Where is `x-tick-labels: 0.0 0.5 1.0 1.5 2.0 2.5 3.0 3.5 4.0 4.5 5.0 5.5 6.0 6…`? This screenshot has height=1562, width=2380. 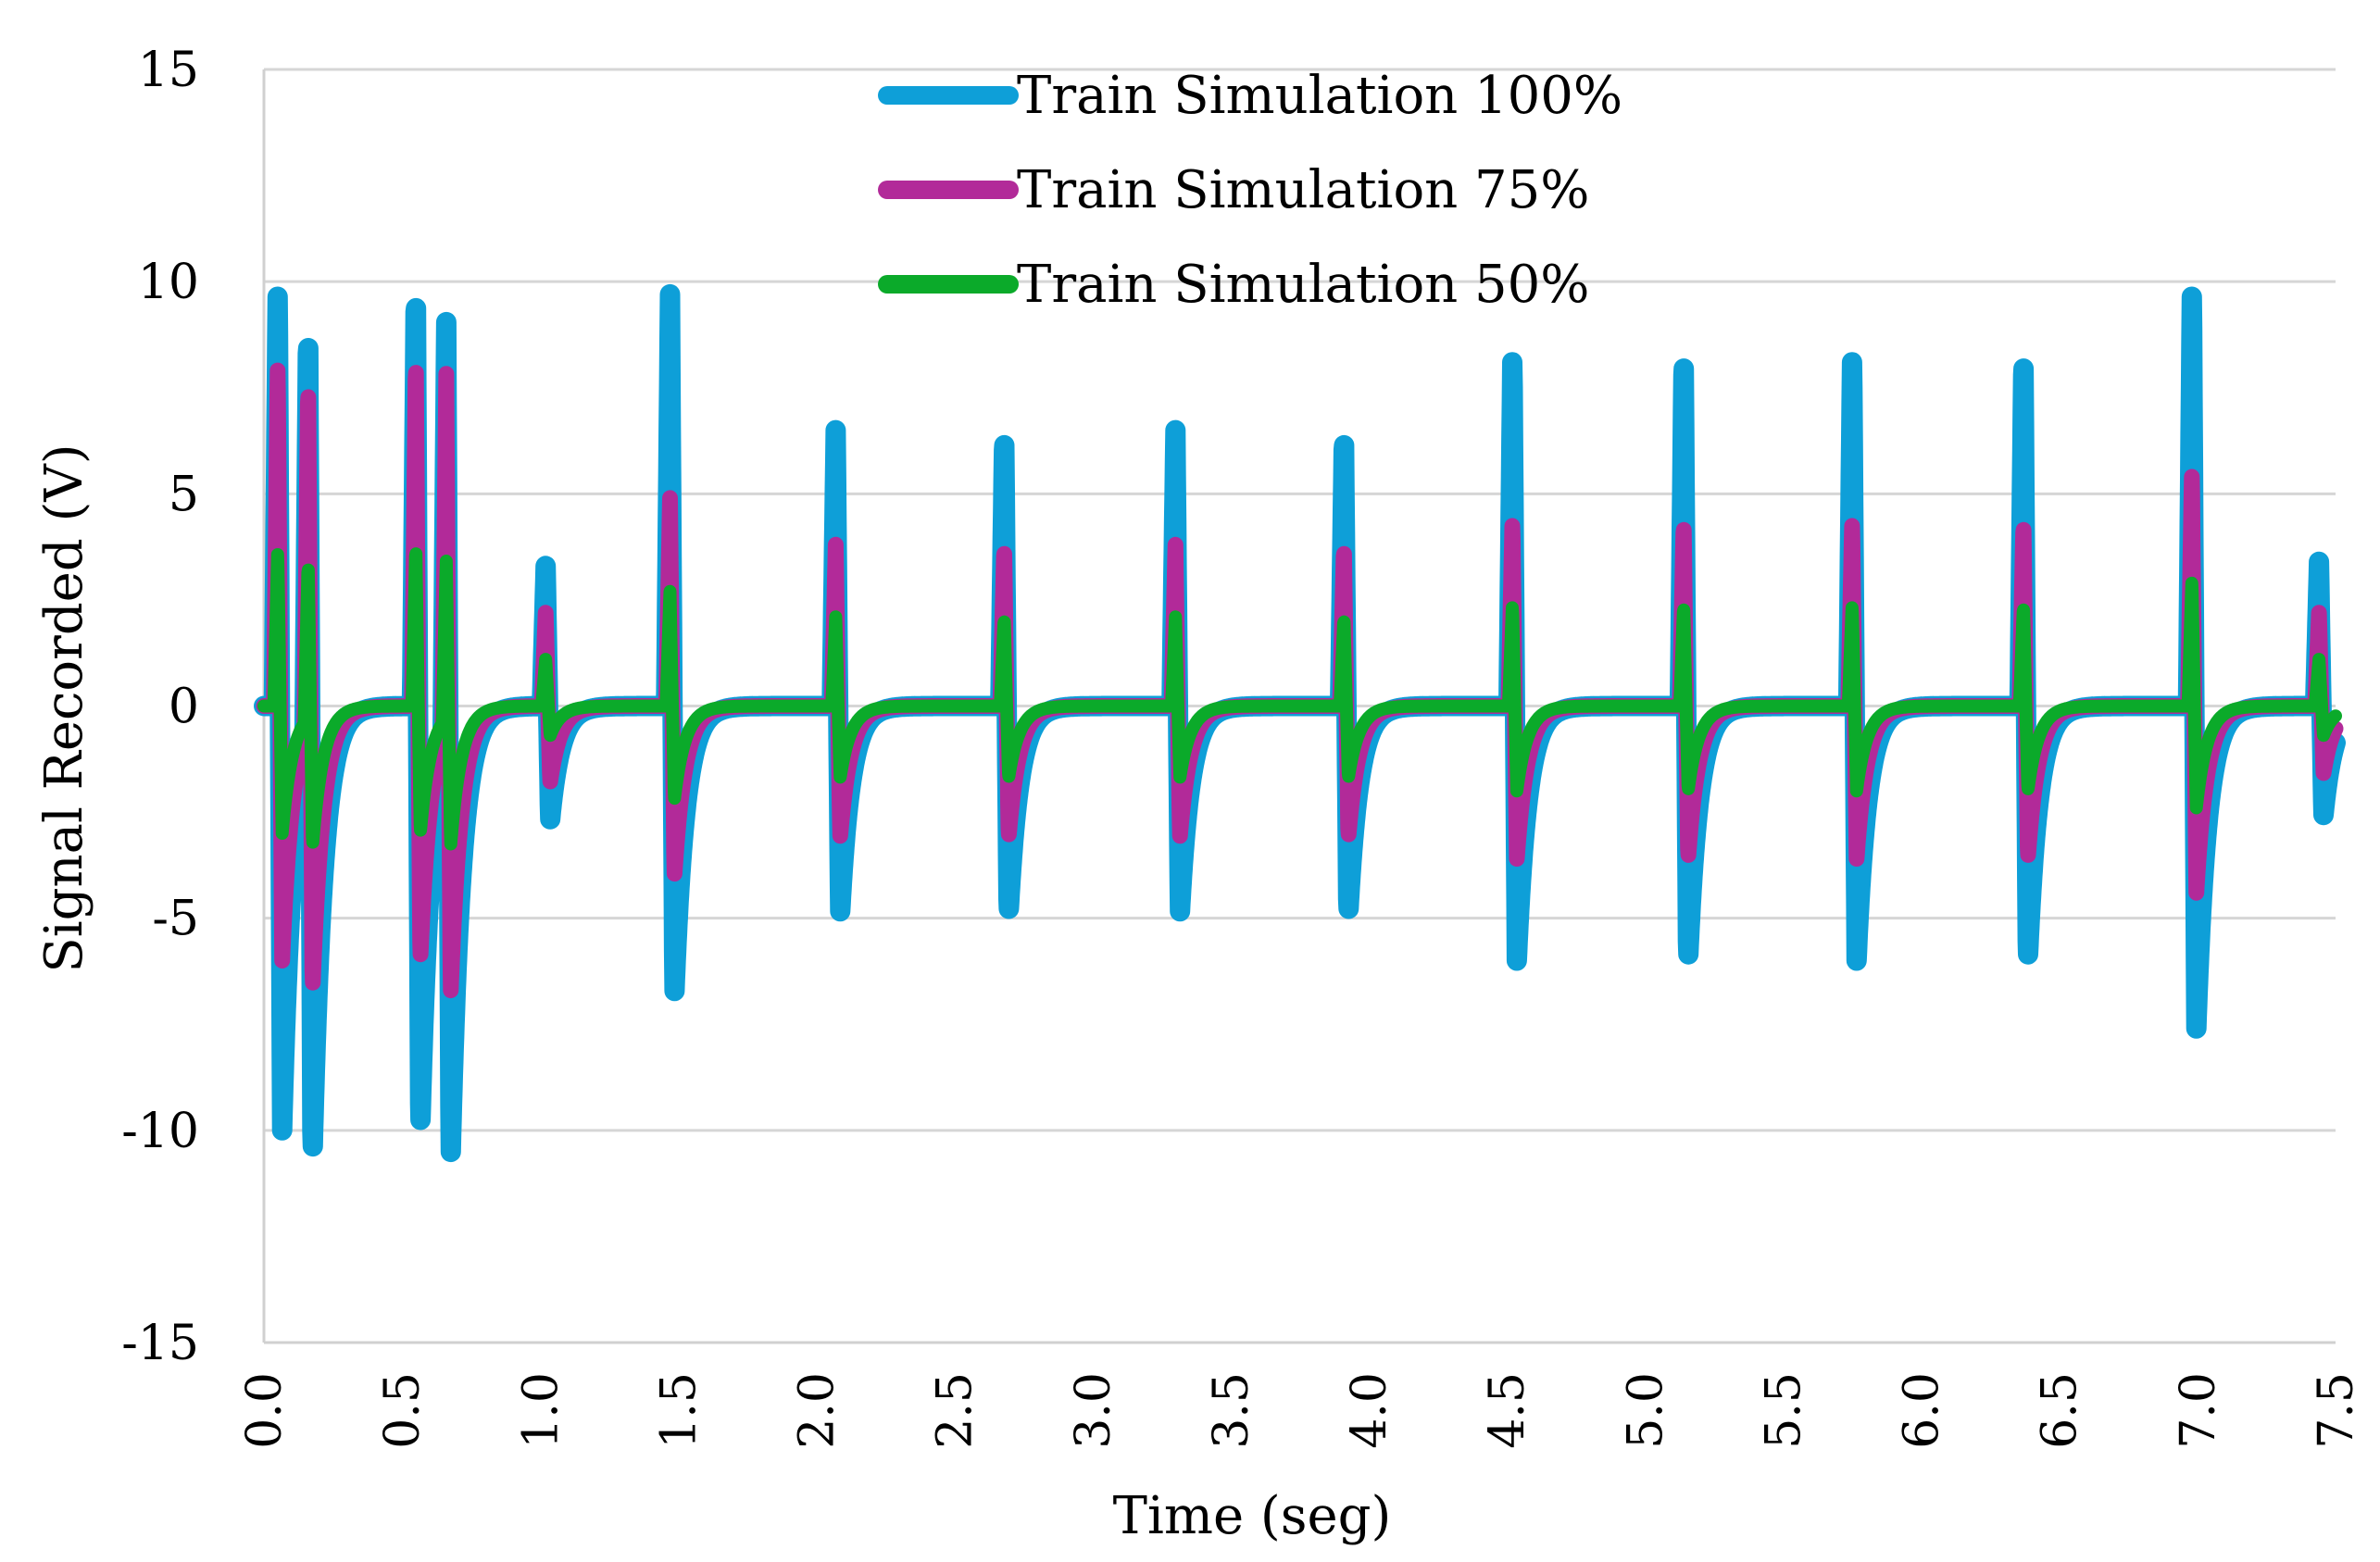
x-tick-labels: 0.0 0.5 1.0 1.5 2.0 2.5 3.0 3.5 4.0 4.5 5.0 5.5 6.0 6… is located at coordinates (1300, 1410).